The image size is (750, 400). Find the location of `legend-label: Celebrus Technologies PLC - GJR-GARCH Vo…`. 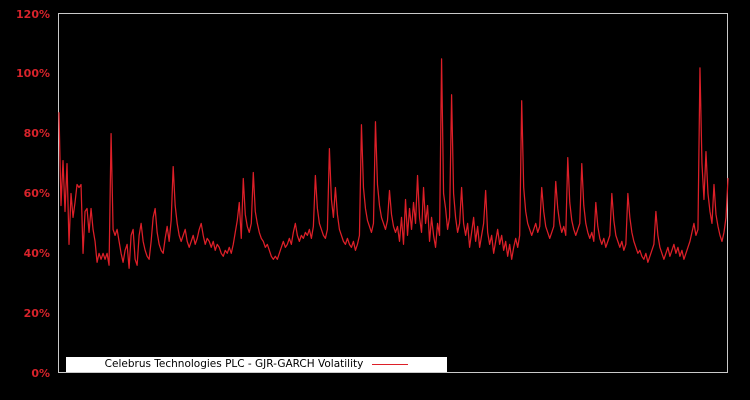

legend-label: Celebrus Technologies PLC - GJR-GARCH Vo… is located at coordinates (234, 364).